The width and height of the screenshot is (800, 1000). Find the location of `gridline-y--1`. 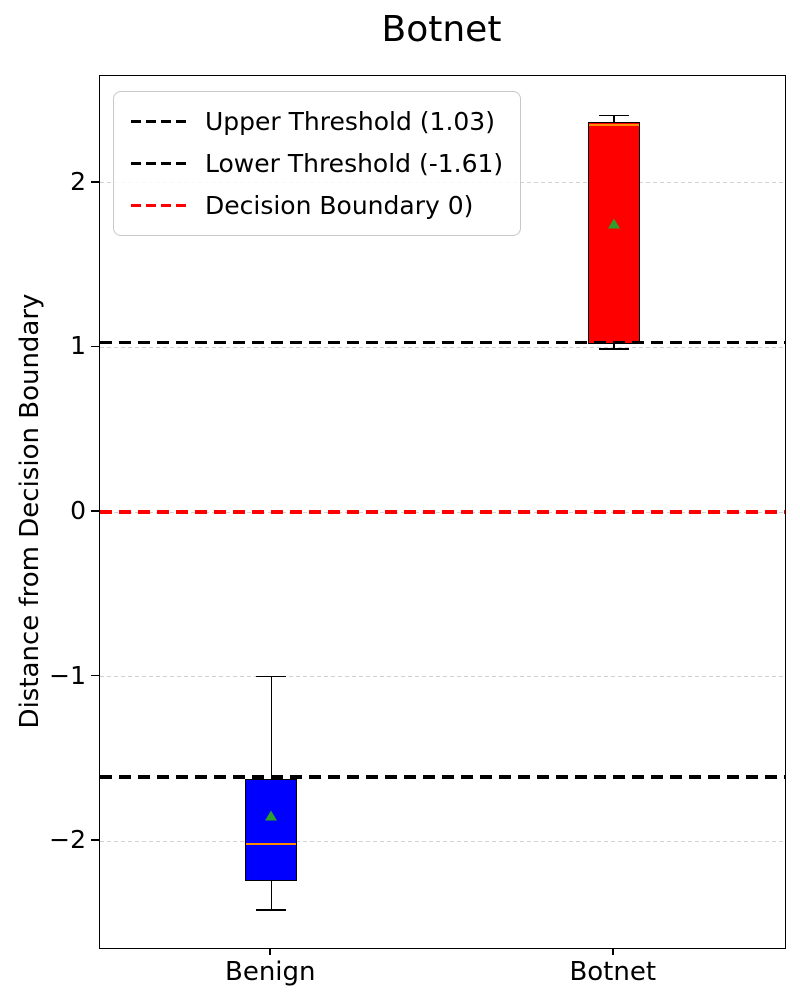

gridline-y--1 is located at coordinates (442, 677).